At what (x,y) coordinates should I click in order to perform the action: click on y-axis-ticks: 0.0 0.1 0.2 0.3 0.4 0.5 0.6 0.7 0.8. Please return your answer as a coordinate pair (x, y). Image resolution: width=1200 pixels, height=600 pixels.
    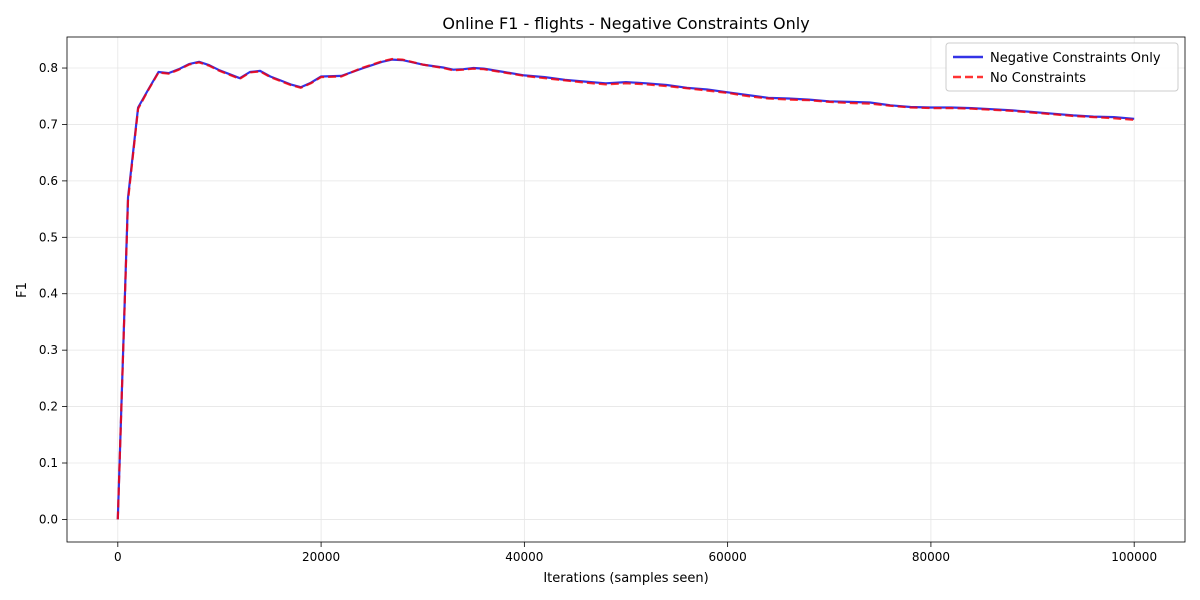
    Looking at the image, I should click on (53, 293).